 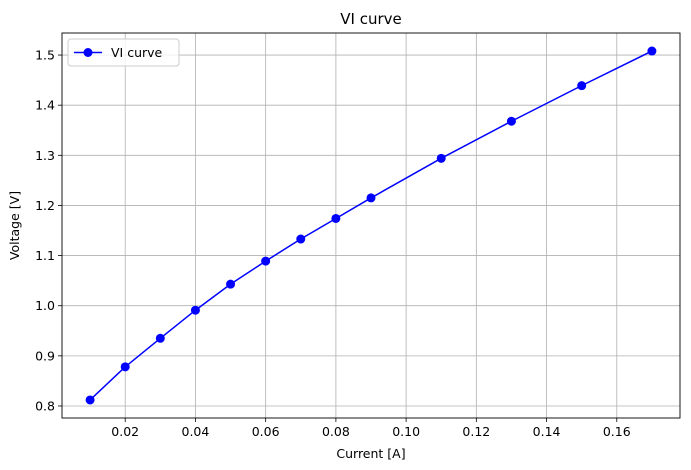 What do you see at coordinates (45, 205) in the screenshot?
I see `y-tick-label: 1.2` at bounding box center [45, 205].